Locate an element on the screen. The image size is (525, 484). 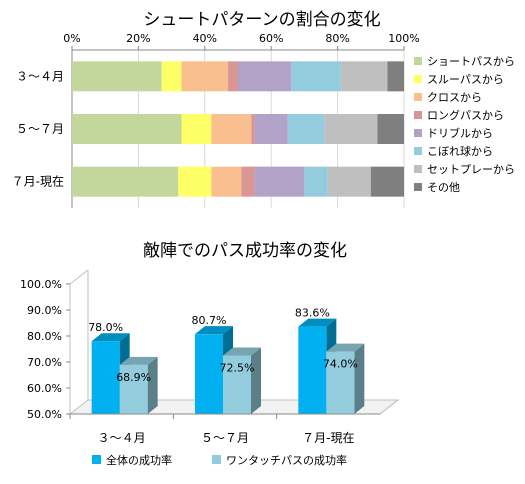
legend-label: その他 is located at coordinates (443, 187).